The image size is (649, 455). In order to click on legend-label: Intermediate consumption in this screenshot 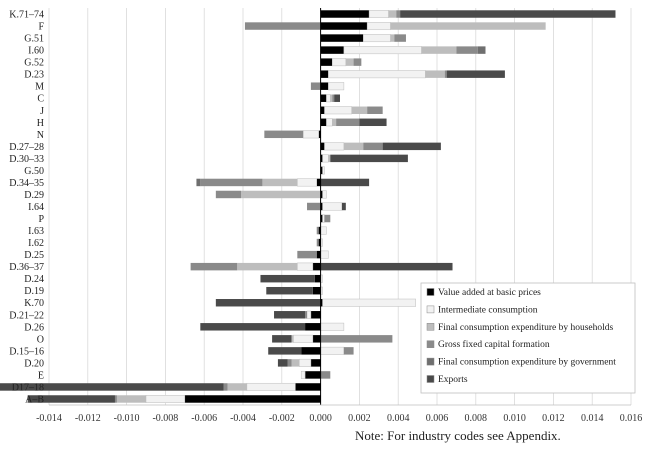, I will do `click(488, 310)`.